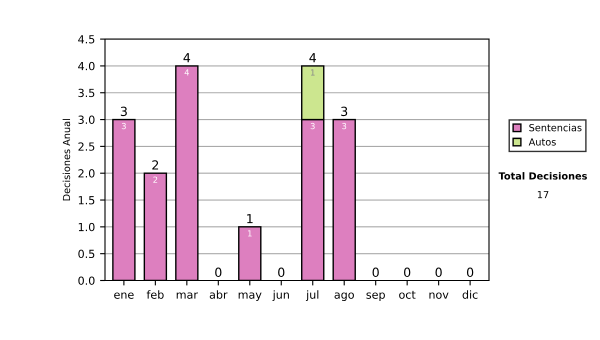 The width and height of the screenshot is (600, 340). Describe the element at coordinates (86, 280) in the screenshot. I see `y-tick-label: 0.0` at that location.